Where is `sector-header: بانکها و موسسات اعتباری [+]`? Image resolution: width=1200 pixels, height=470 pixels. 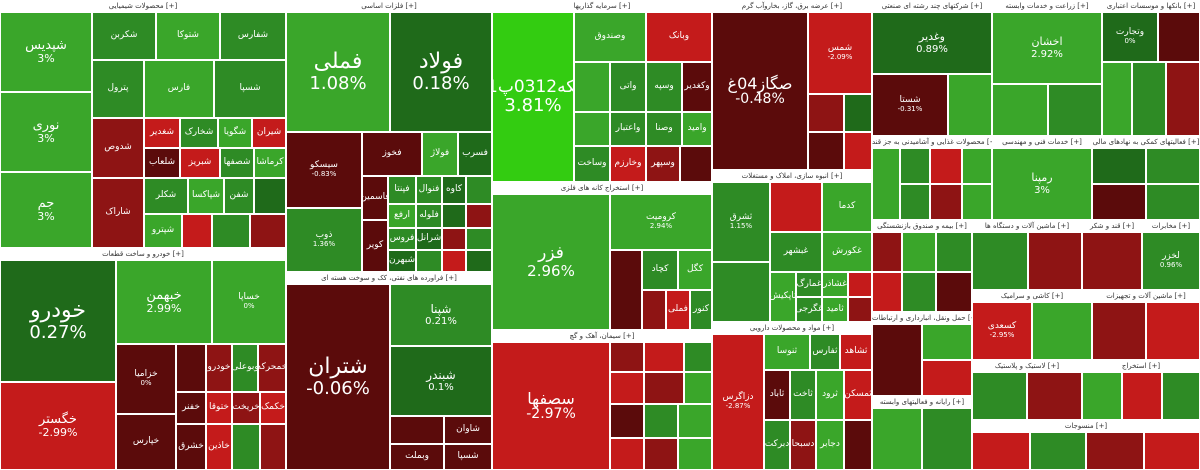
sector-header: بانکها و موسسات اعتباری [+] is located at coordinates (1151, 6).